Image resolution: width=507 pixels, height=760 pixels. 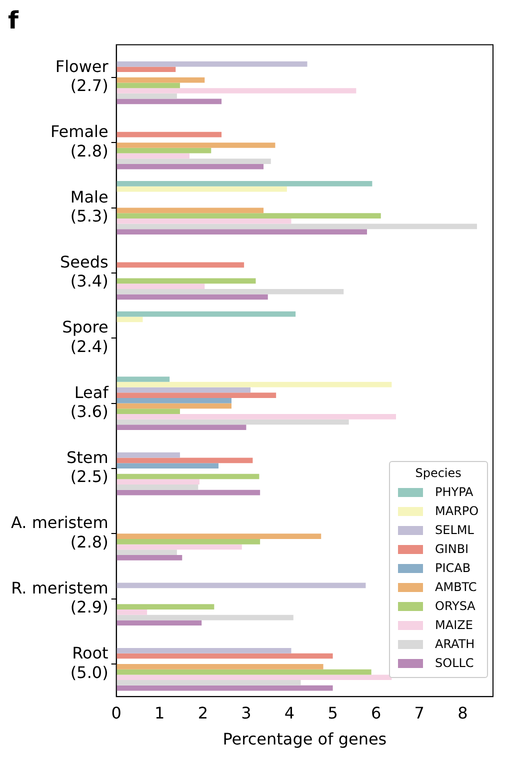 I want to click on x-tick-label: 1, so click(x=159, y=712).